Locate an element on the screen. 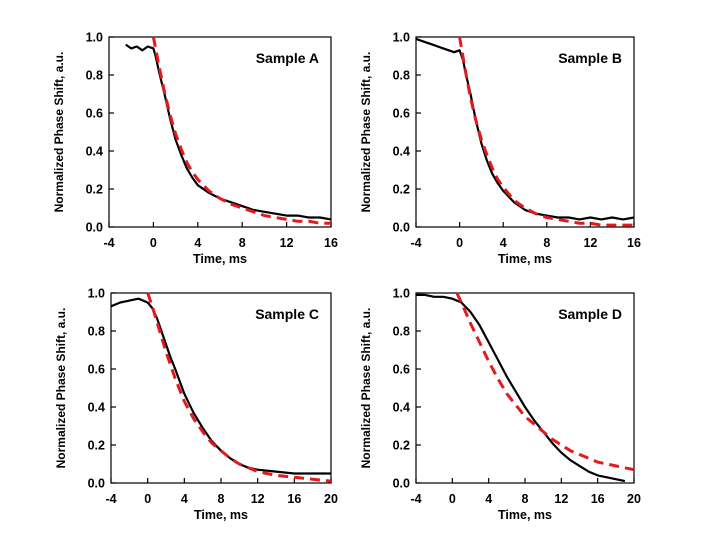 This screenshot has height=551, width=727. sample-title: Sample A is located at coordinates (287, 58).